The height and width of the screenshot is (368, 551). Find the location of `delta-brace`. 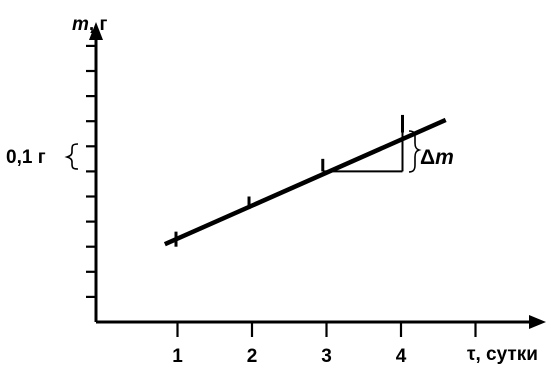

delta-brace is located at coordinates (415, 151).